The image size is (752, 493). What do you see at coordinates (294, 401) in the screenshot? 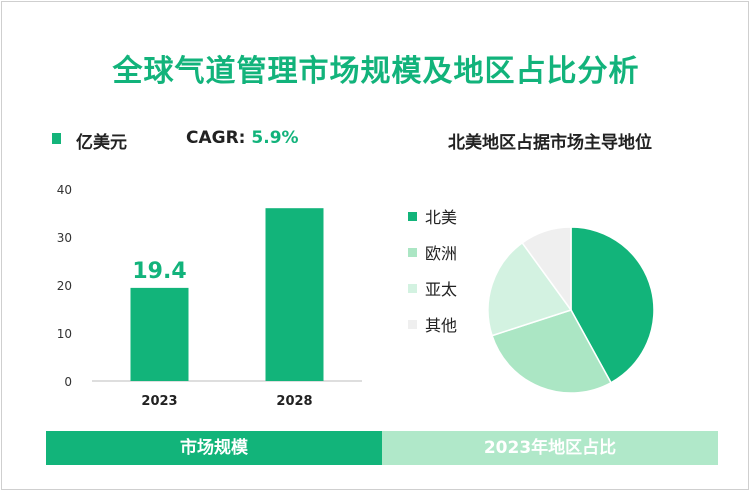
I see `x-tick-label: 2028` at bounding box center [294, 401].